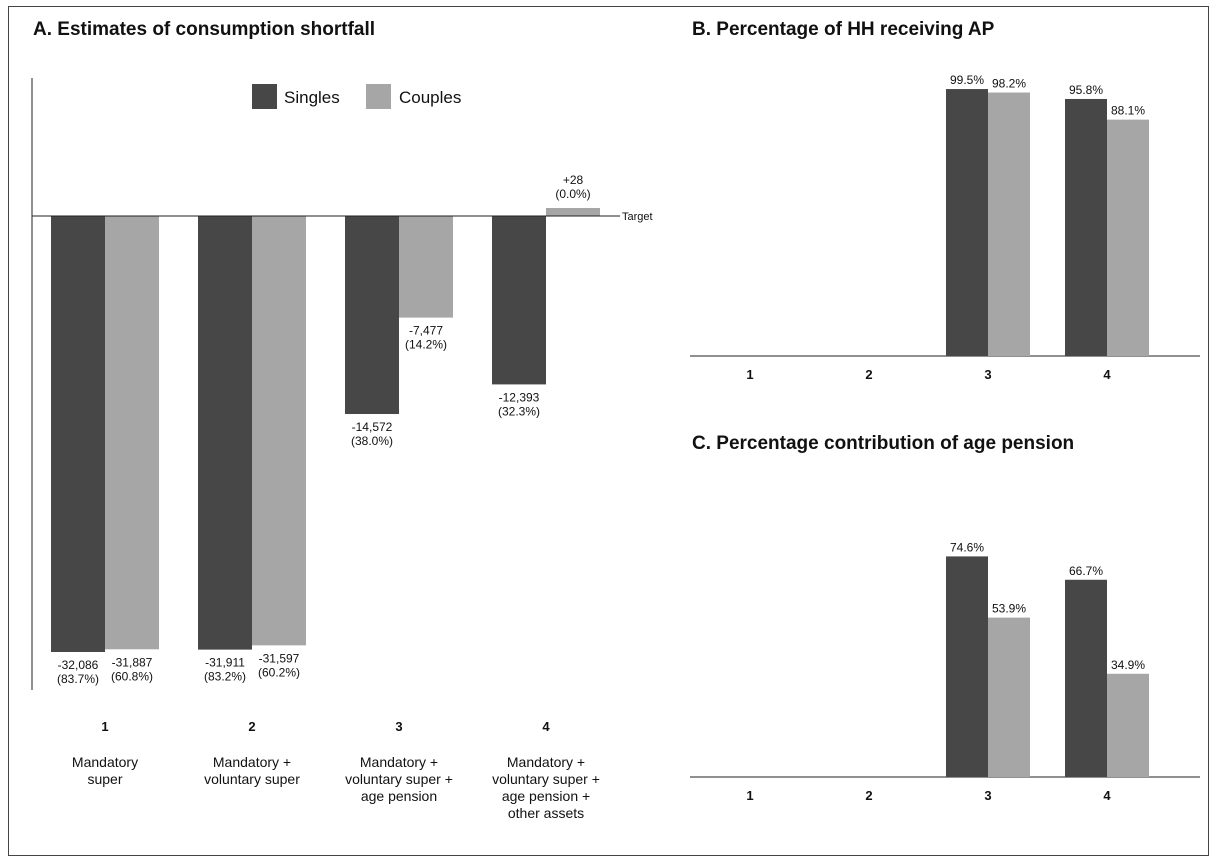 This screenshot has width=1211, height=861. I want to click on category-label-b-3: 3, so click(987, 374).